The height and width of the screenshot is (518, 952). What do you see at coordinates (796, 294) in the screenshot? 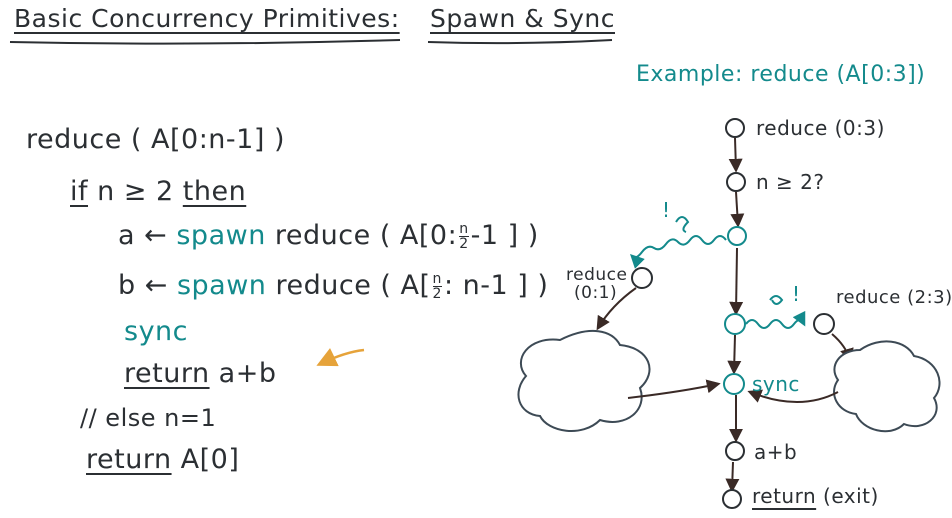
I see `spawn-mark-right: !` at bounding box center [796, 294].